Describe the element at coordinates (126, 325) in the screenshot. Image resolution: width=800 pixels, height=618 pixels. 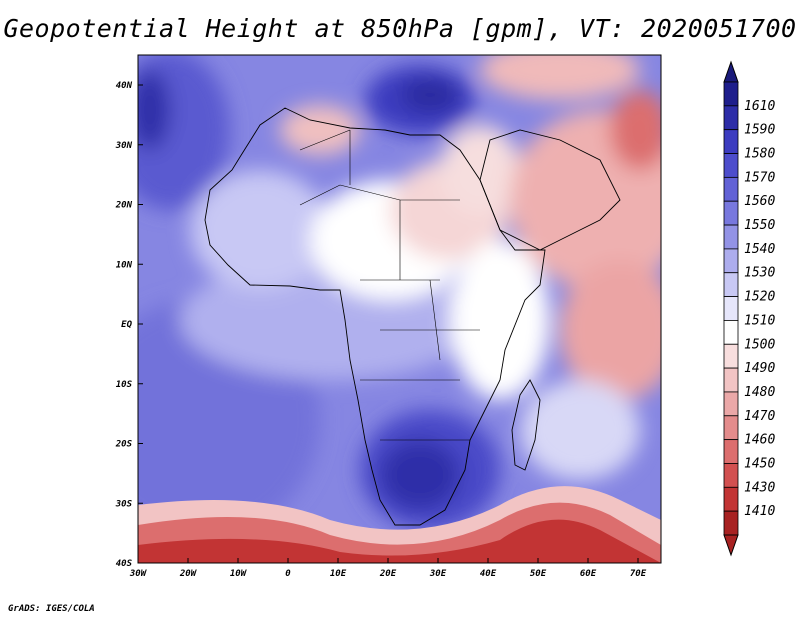
I see `lat-tick-label: EQ` at that location.